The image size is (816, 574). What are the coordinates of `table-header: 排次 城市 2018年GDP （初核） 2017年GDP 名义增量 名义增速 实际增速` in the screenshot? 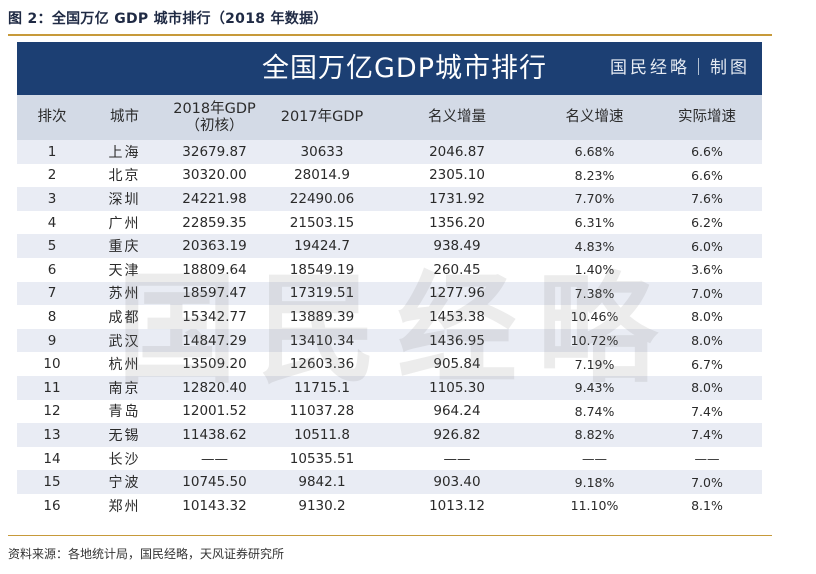 It's located at (389, 117).